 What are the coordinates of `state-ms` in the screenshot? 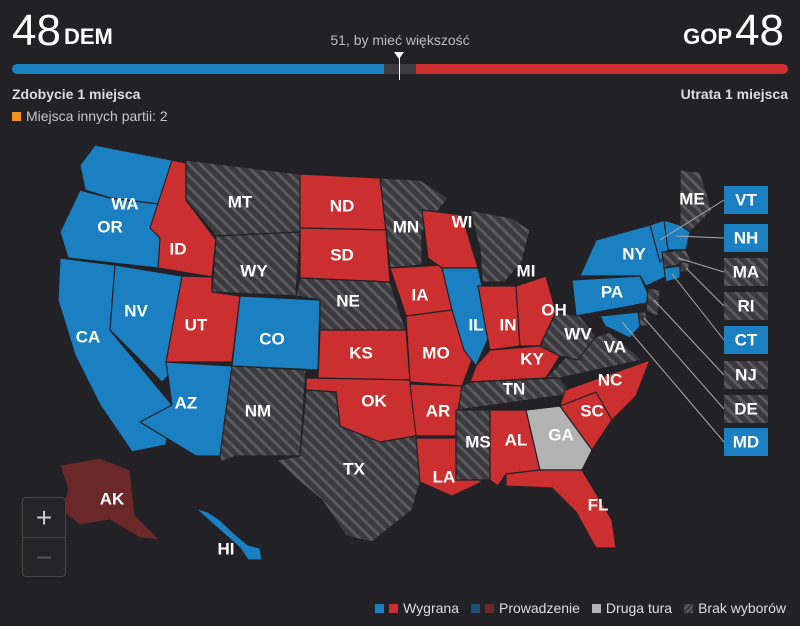 It's located at (473, 445).